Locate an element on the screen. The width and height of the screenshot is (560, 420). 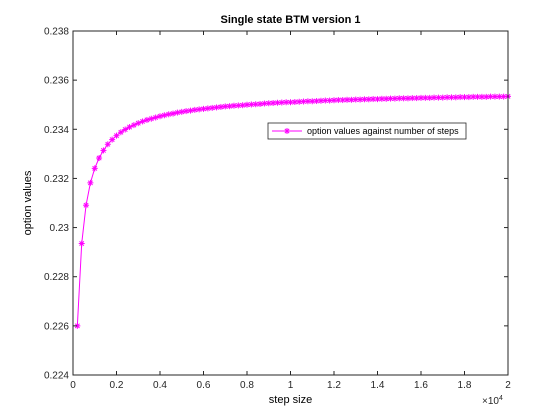
x-axis-multiplier-exponent: 4 is located at coordinates (501, 398).